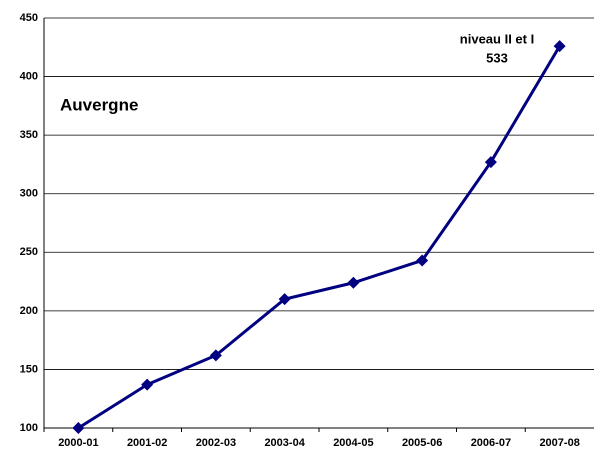 The height and width of the screenshot is (450, 595). What do you see at coordinates (422, 443) in the screenshot?
I see `x-tick-label: 2005-06` at bounding box center [422, 443].